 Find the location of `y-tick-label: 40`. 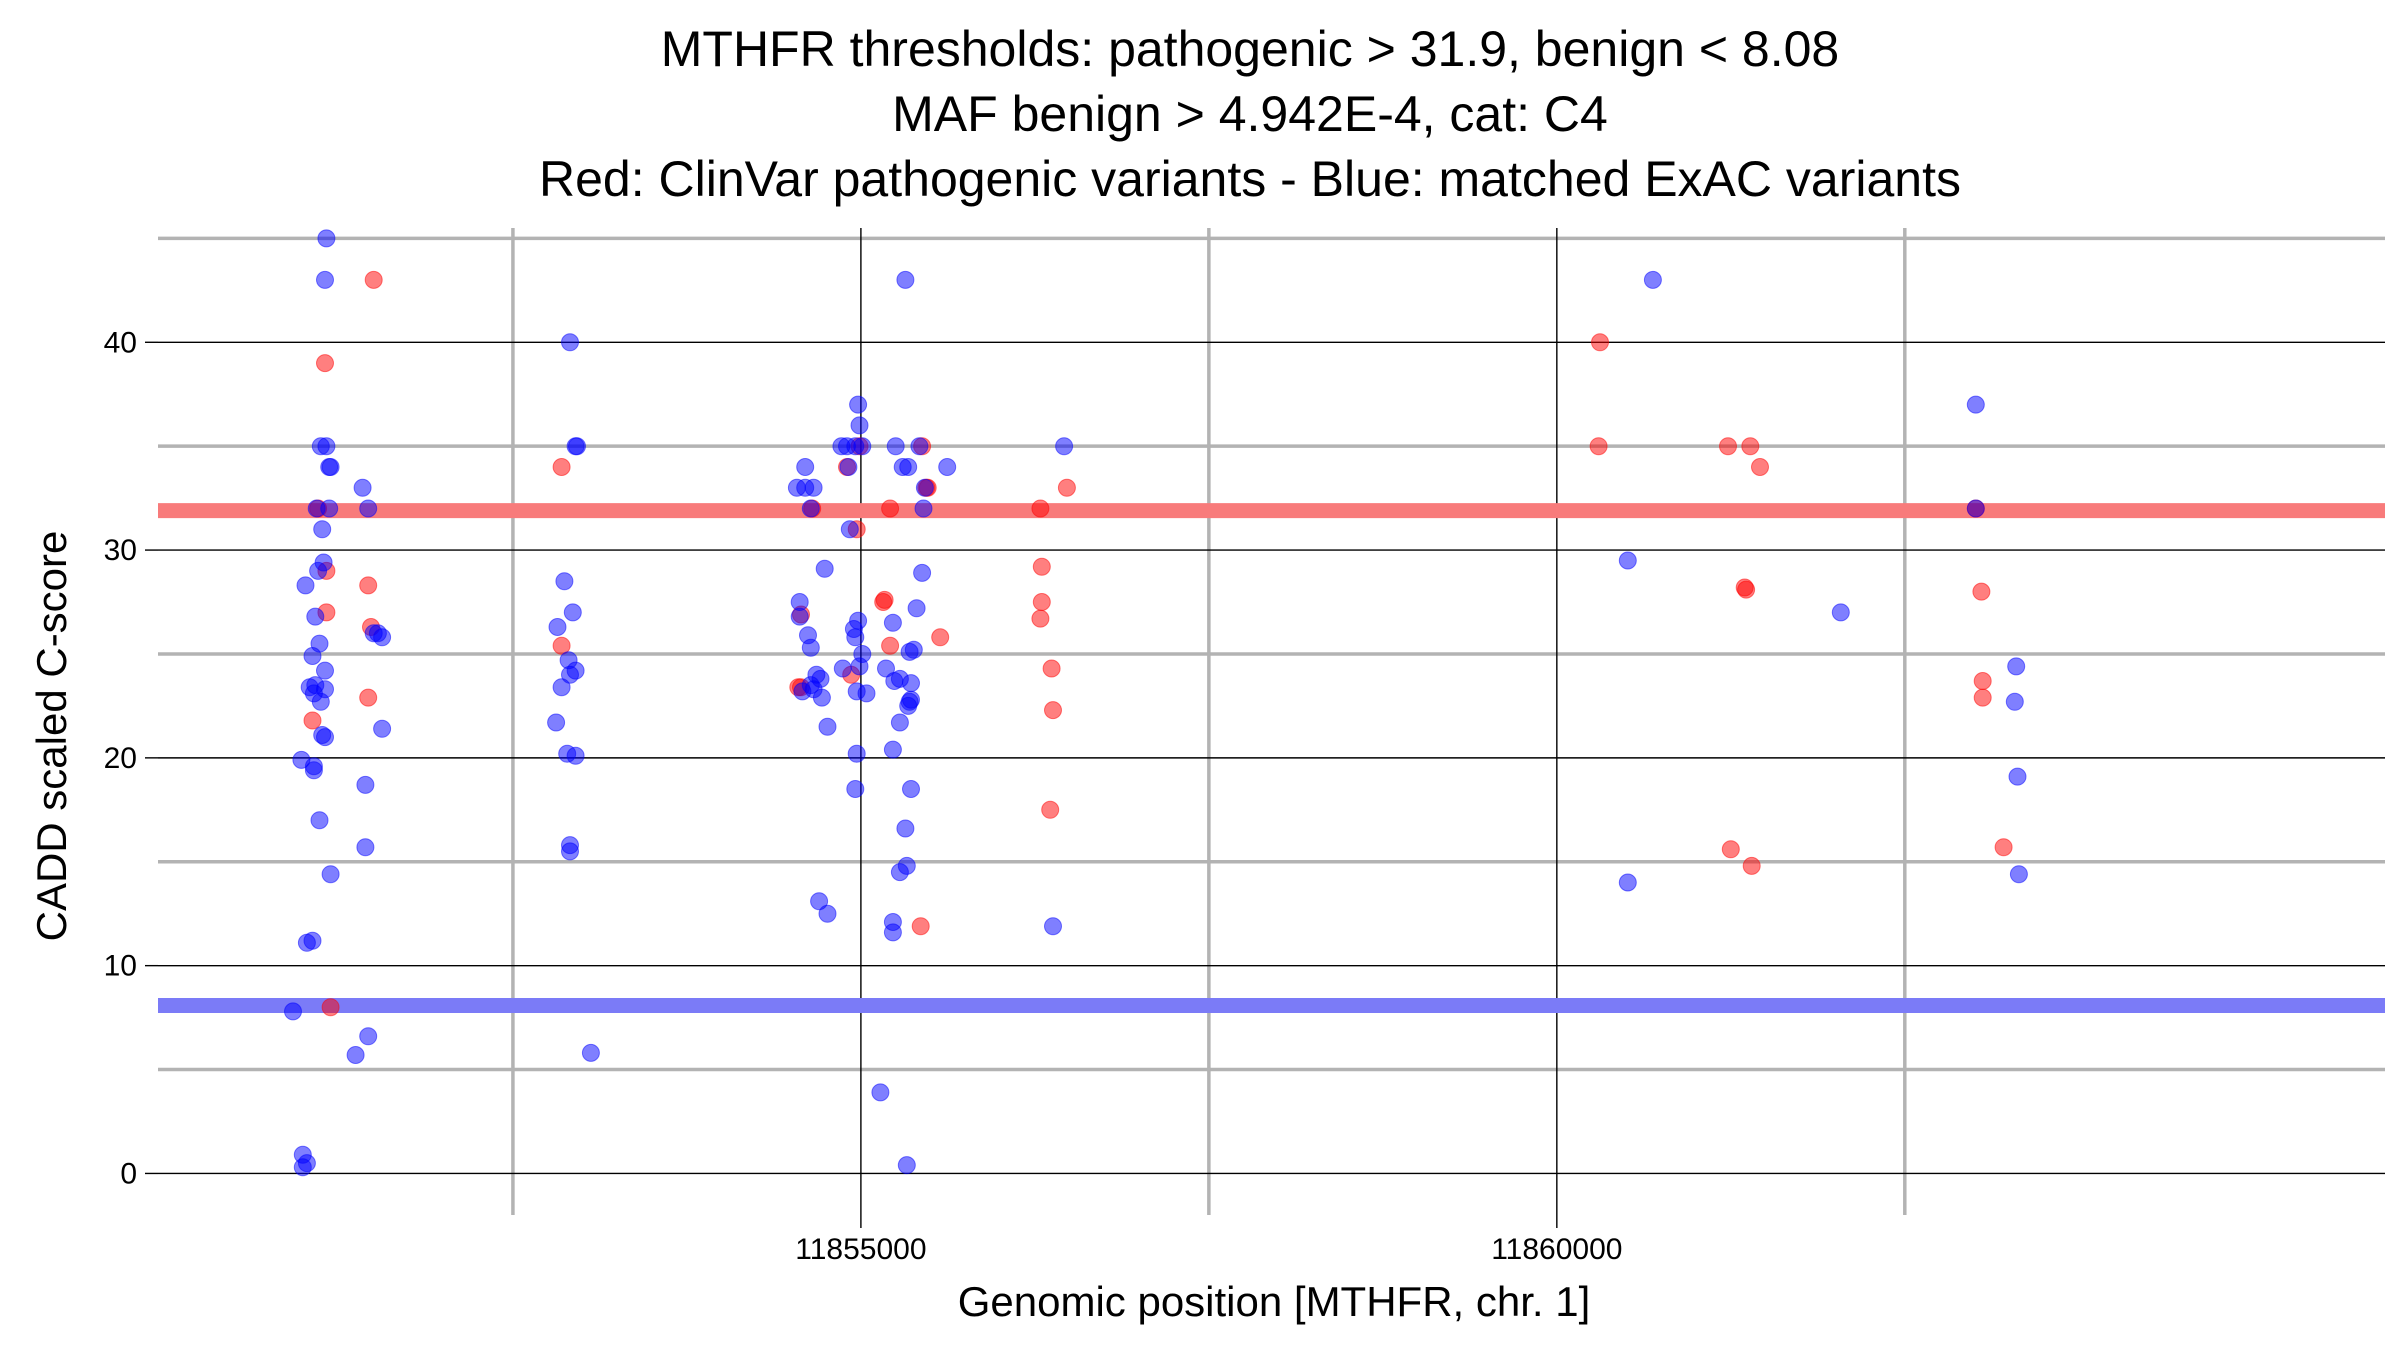

y-tick-label: 40 is located at coordinates (120, 342).